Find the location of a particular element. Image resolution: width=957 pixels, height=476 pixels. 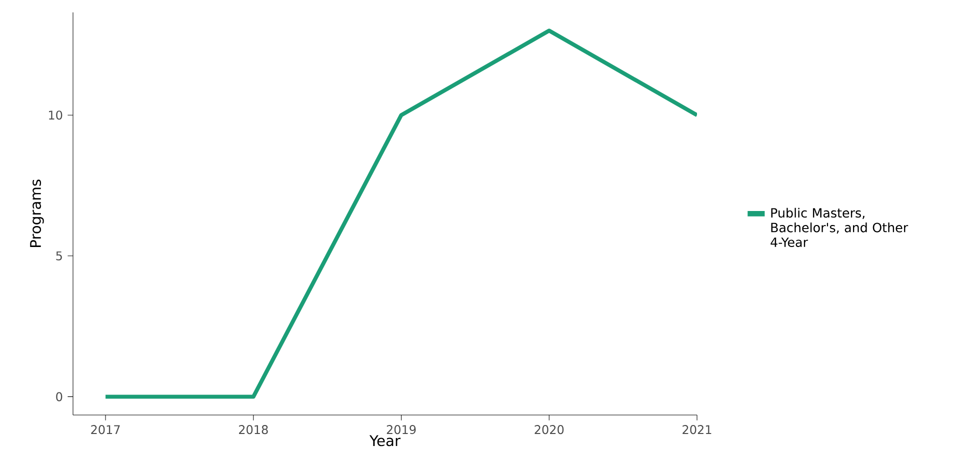

x-tick-label: 2019 is located at coordinates (401, 429).